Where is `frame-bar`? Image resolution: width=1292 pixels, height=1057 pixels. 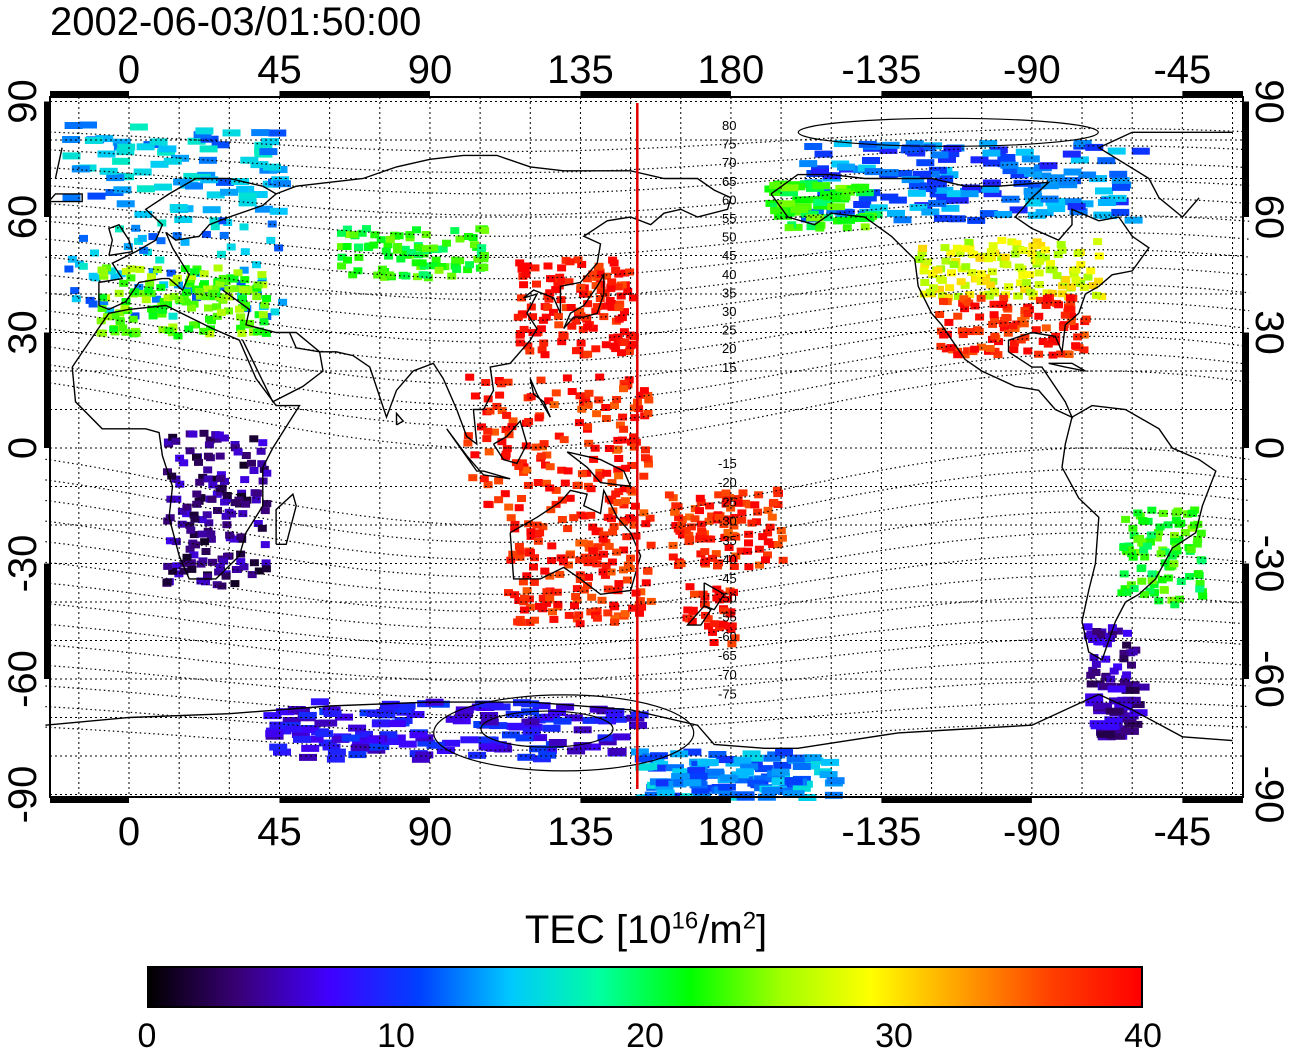 frame-bar is located at coordinates (47, 621).